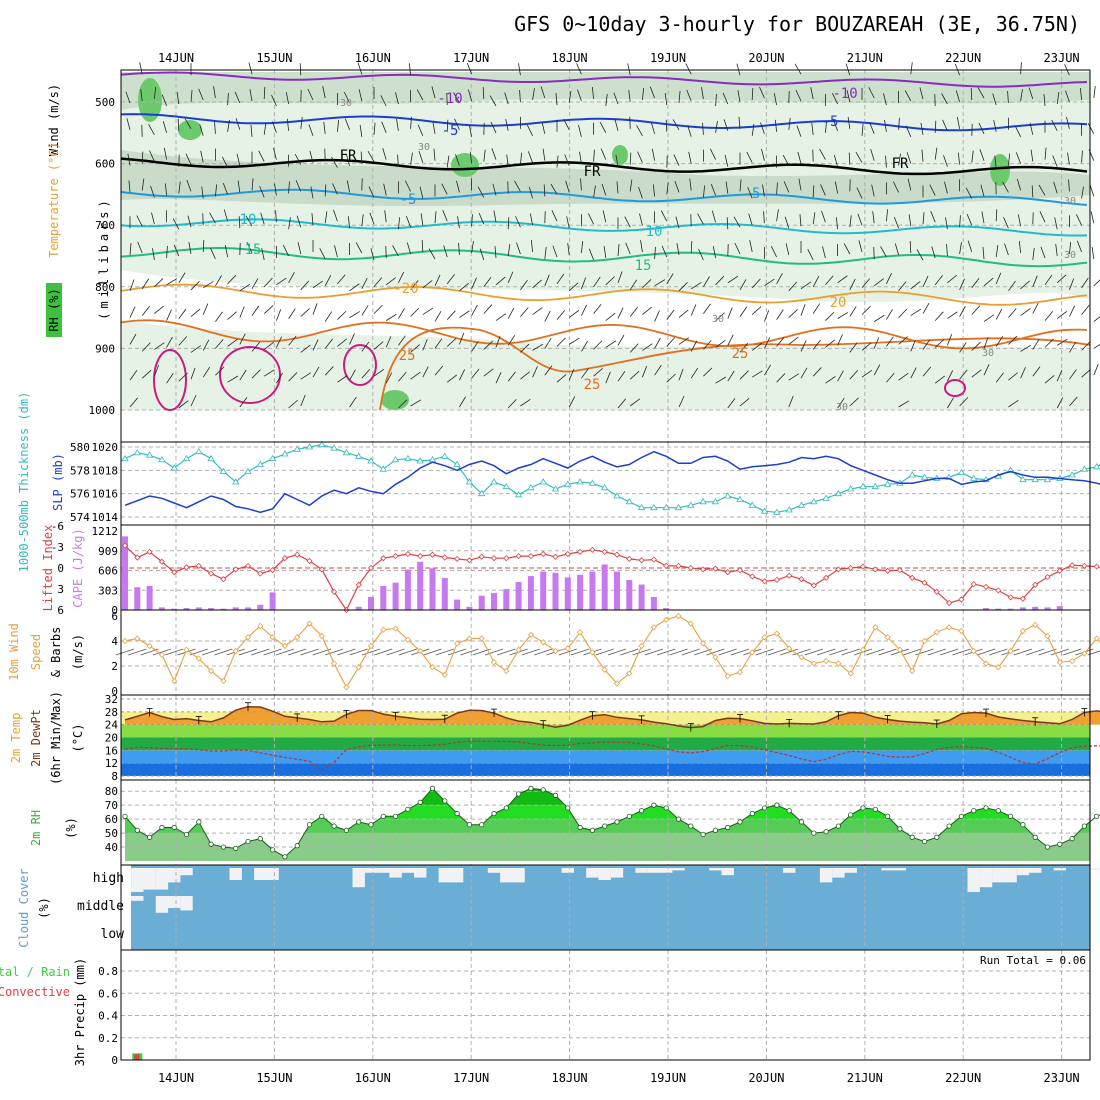  I want to click on isotherm-label: -5, so click(830, 122).